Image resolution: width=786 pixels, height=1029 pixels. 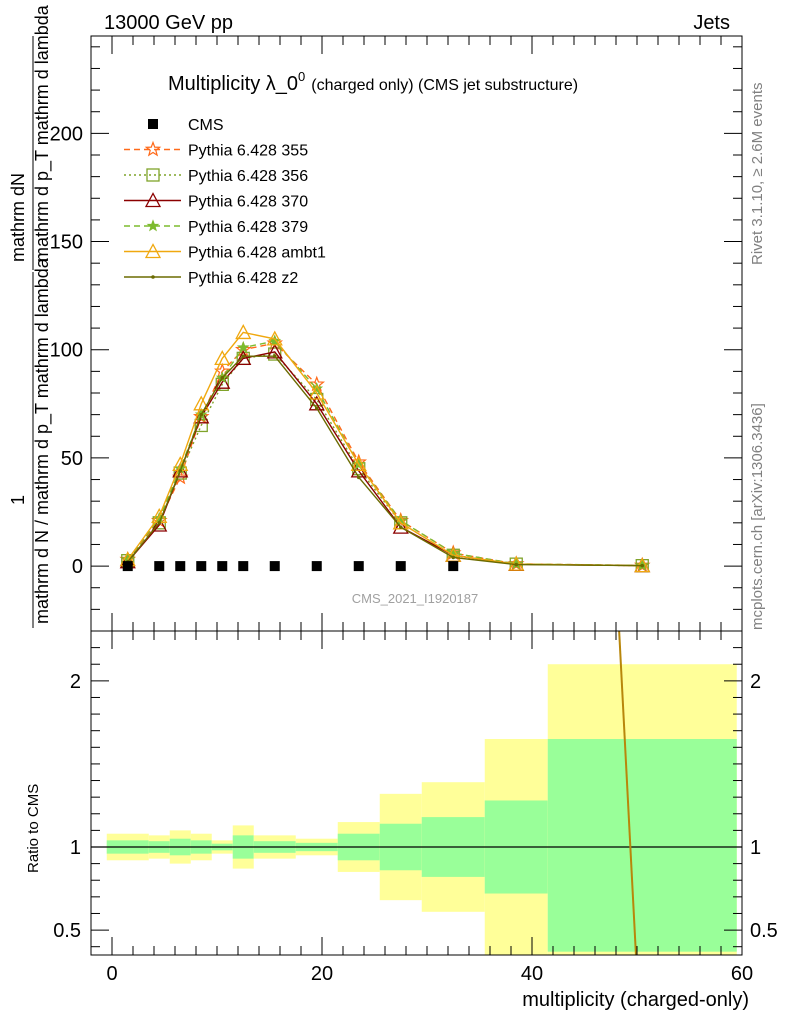 I want to click on ylabel-denominator: mathrm d p_T mathrm d lambda, so click(x=42, y=133).